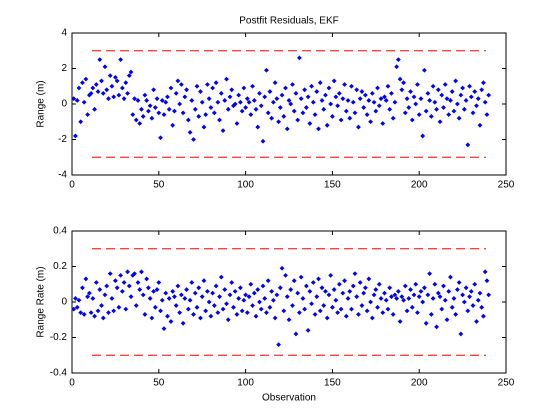 The height and width of the screenshot is (420, 560). Describe the element at coordinates (60, 266) in the screenshot. I see `y-tick-label: 0.2` at that location.